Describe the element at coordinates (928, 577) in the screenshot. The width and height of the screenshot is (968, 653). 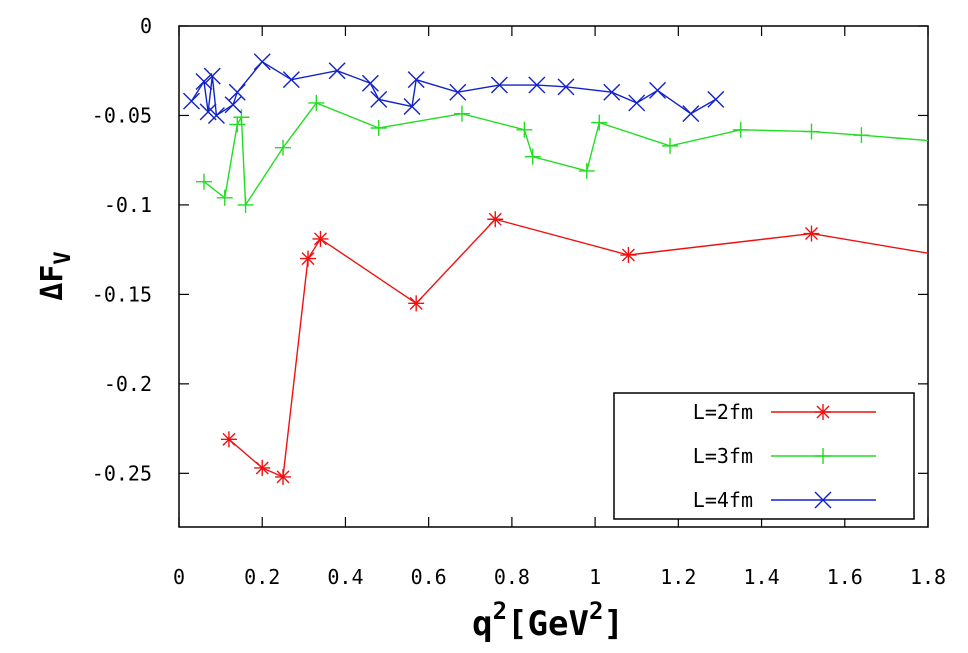
I see `x-tick-label: 1.8` at that location.